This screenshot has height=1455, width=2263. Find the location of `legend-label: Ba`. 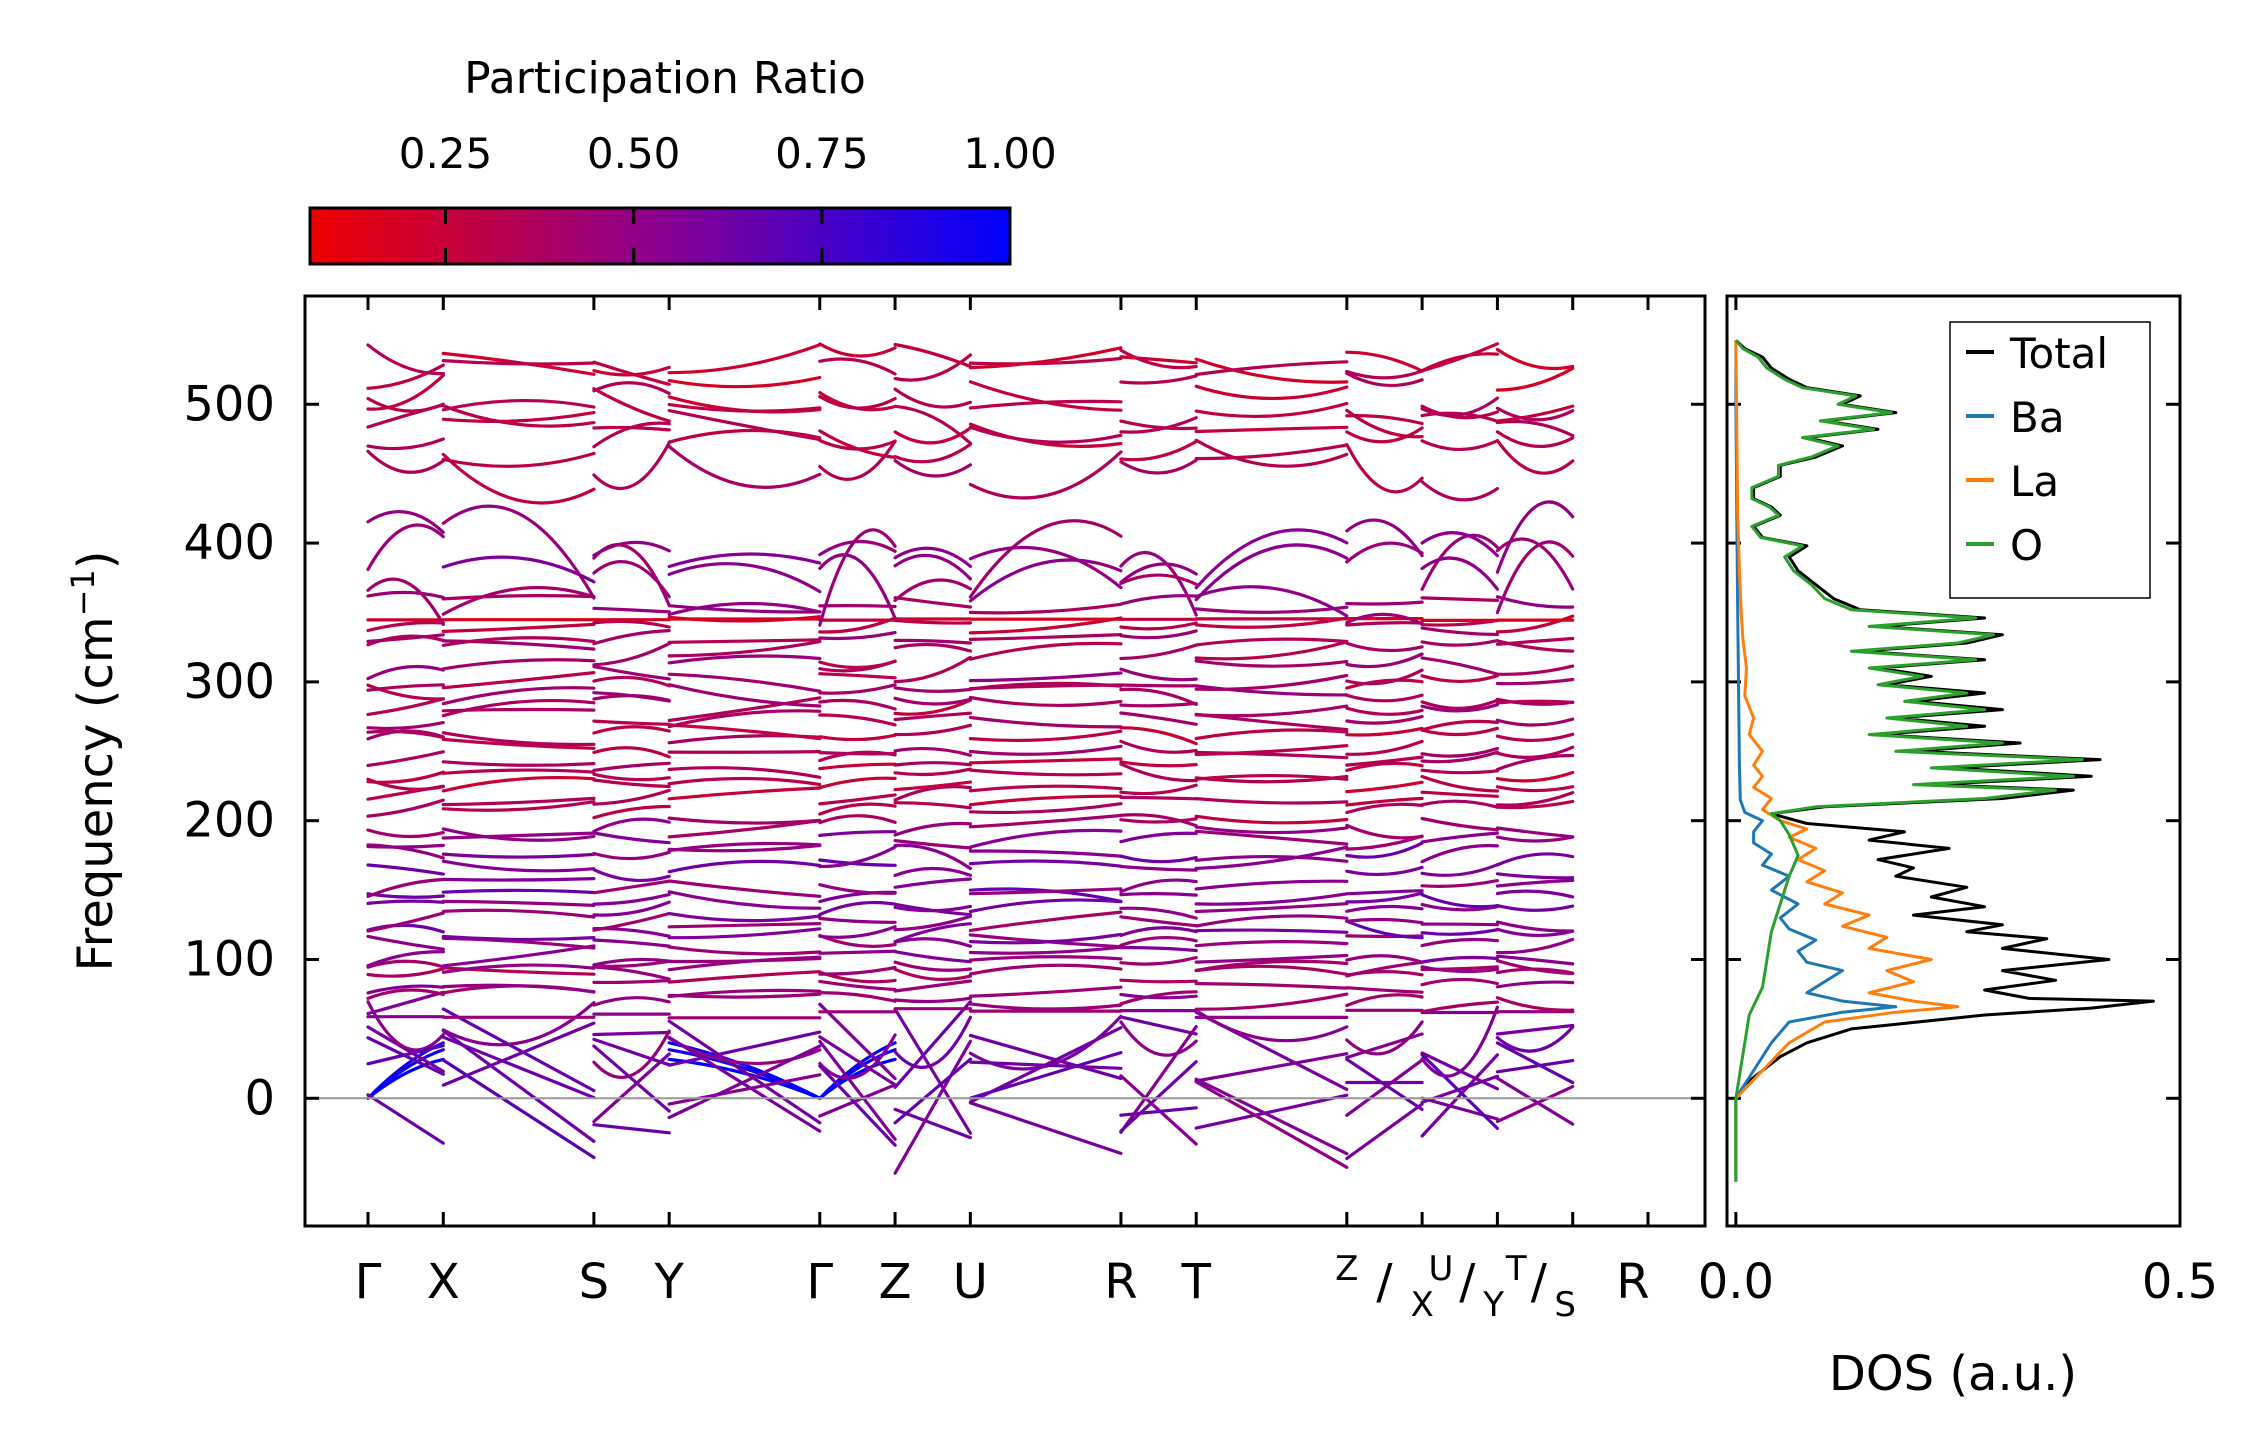

legend-label: Ba is located at coordinates (2037, 417).